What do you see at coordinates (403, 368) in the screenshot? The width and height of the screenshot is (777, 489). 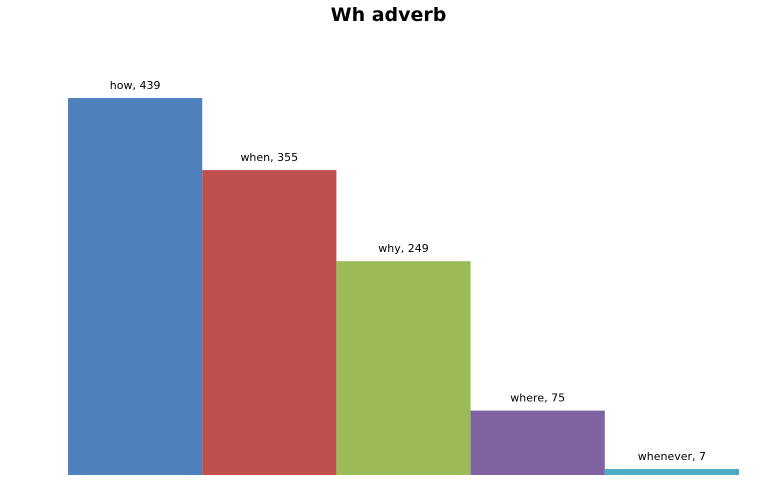 I see `bar-why` at bounding box center [403, 368].